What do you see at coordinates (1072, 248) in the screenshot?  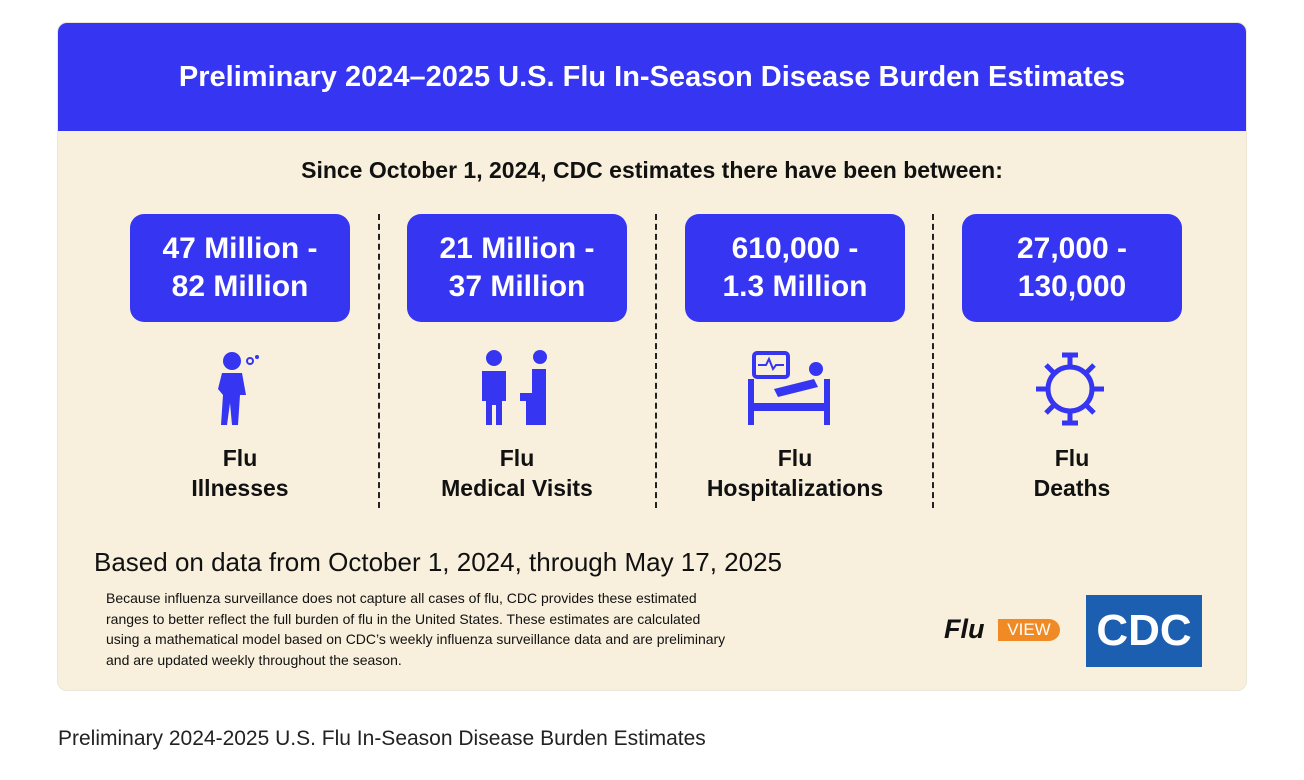 I see `range-line: 27,000 -` at bounding box center [1072, 248].